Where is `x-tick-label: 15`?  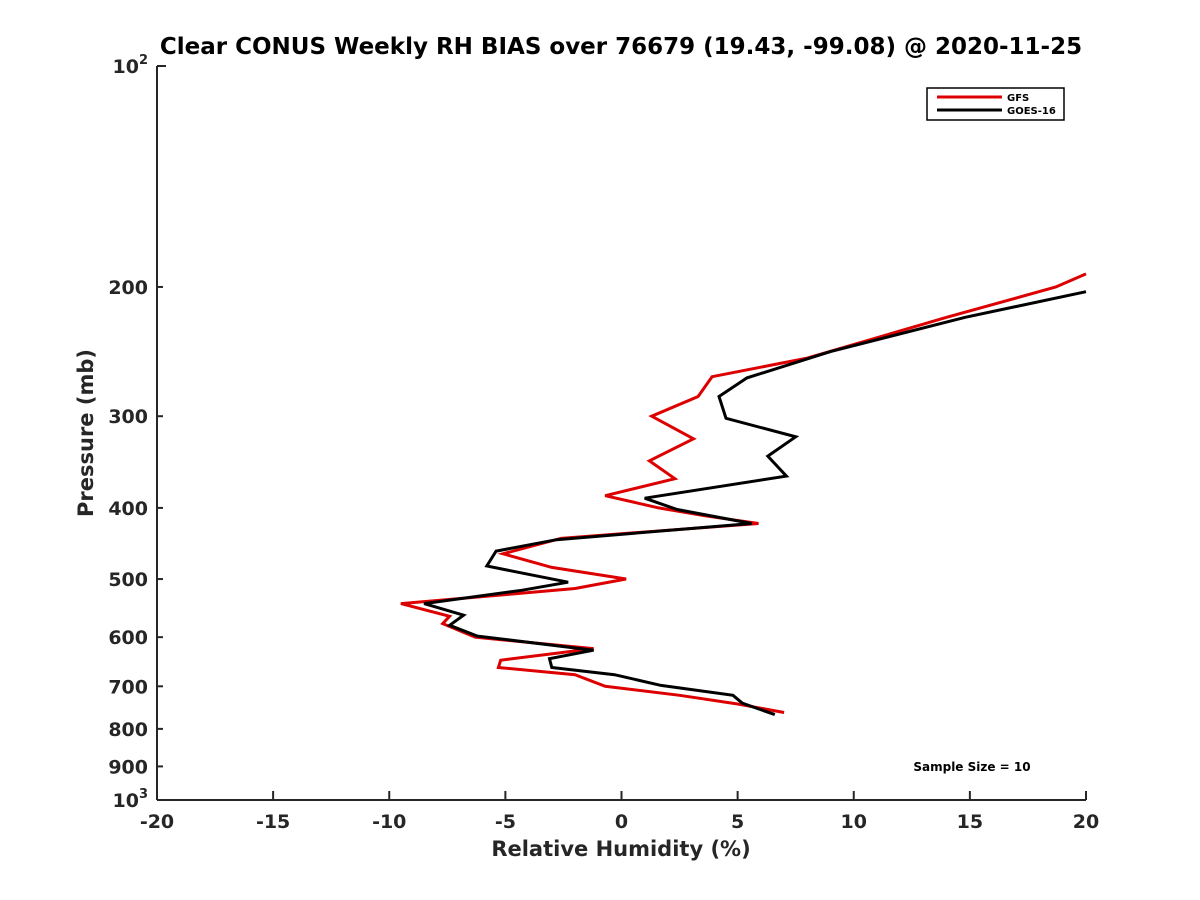
x-tick-label: 15 is located at coordinates (970, 822).